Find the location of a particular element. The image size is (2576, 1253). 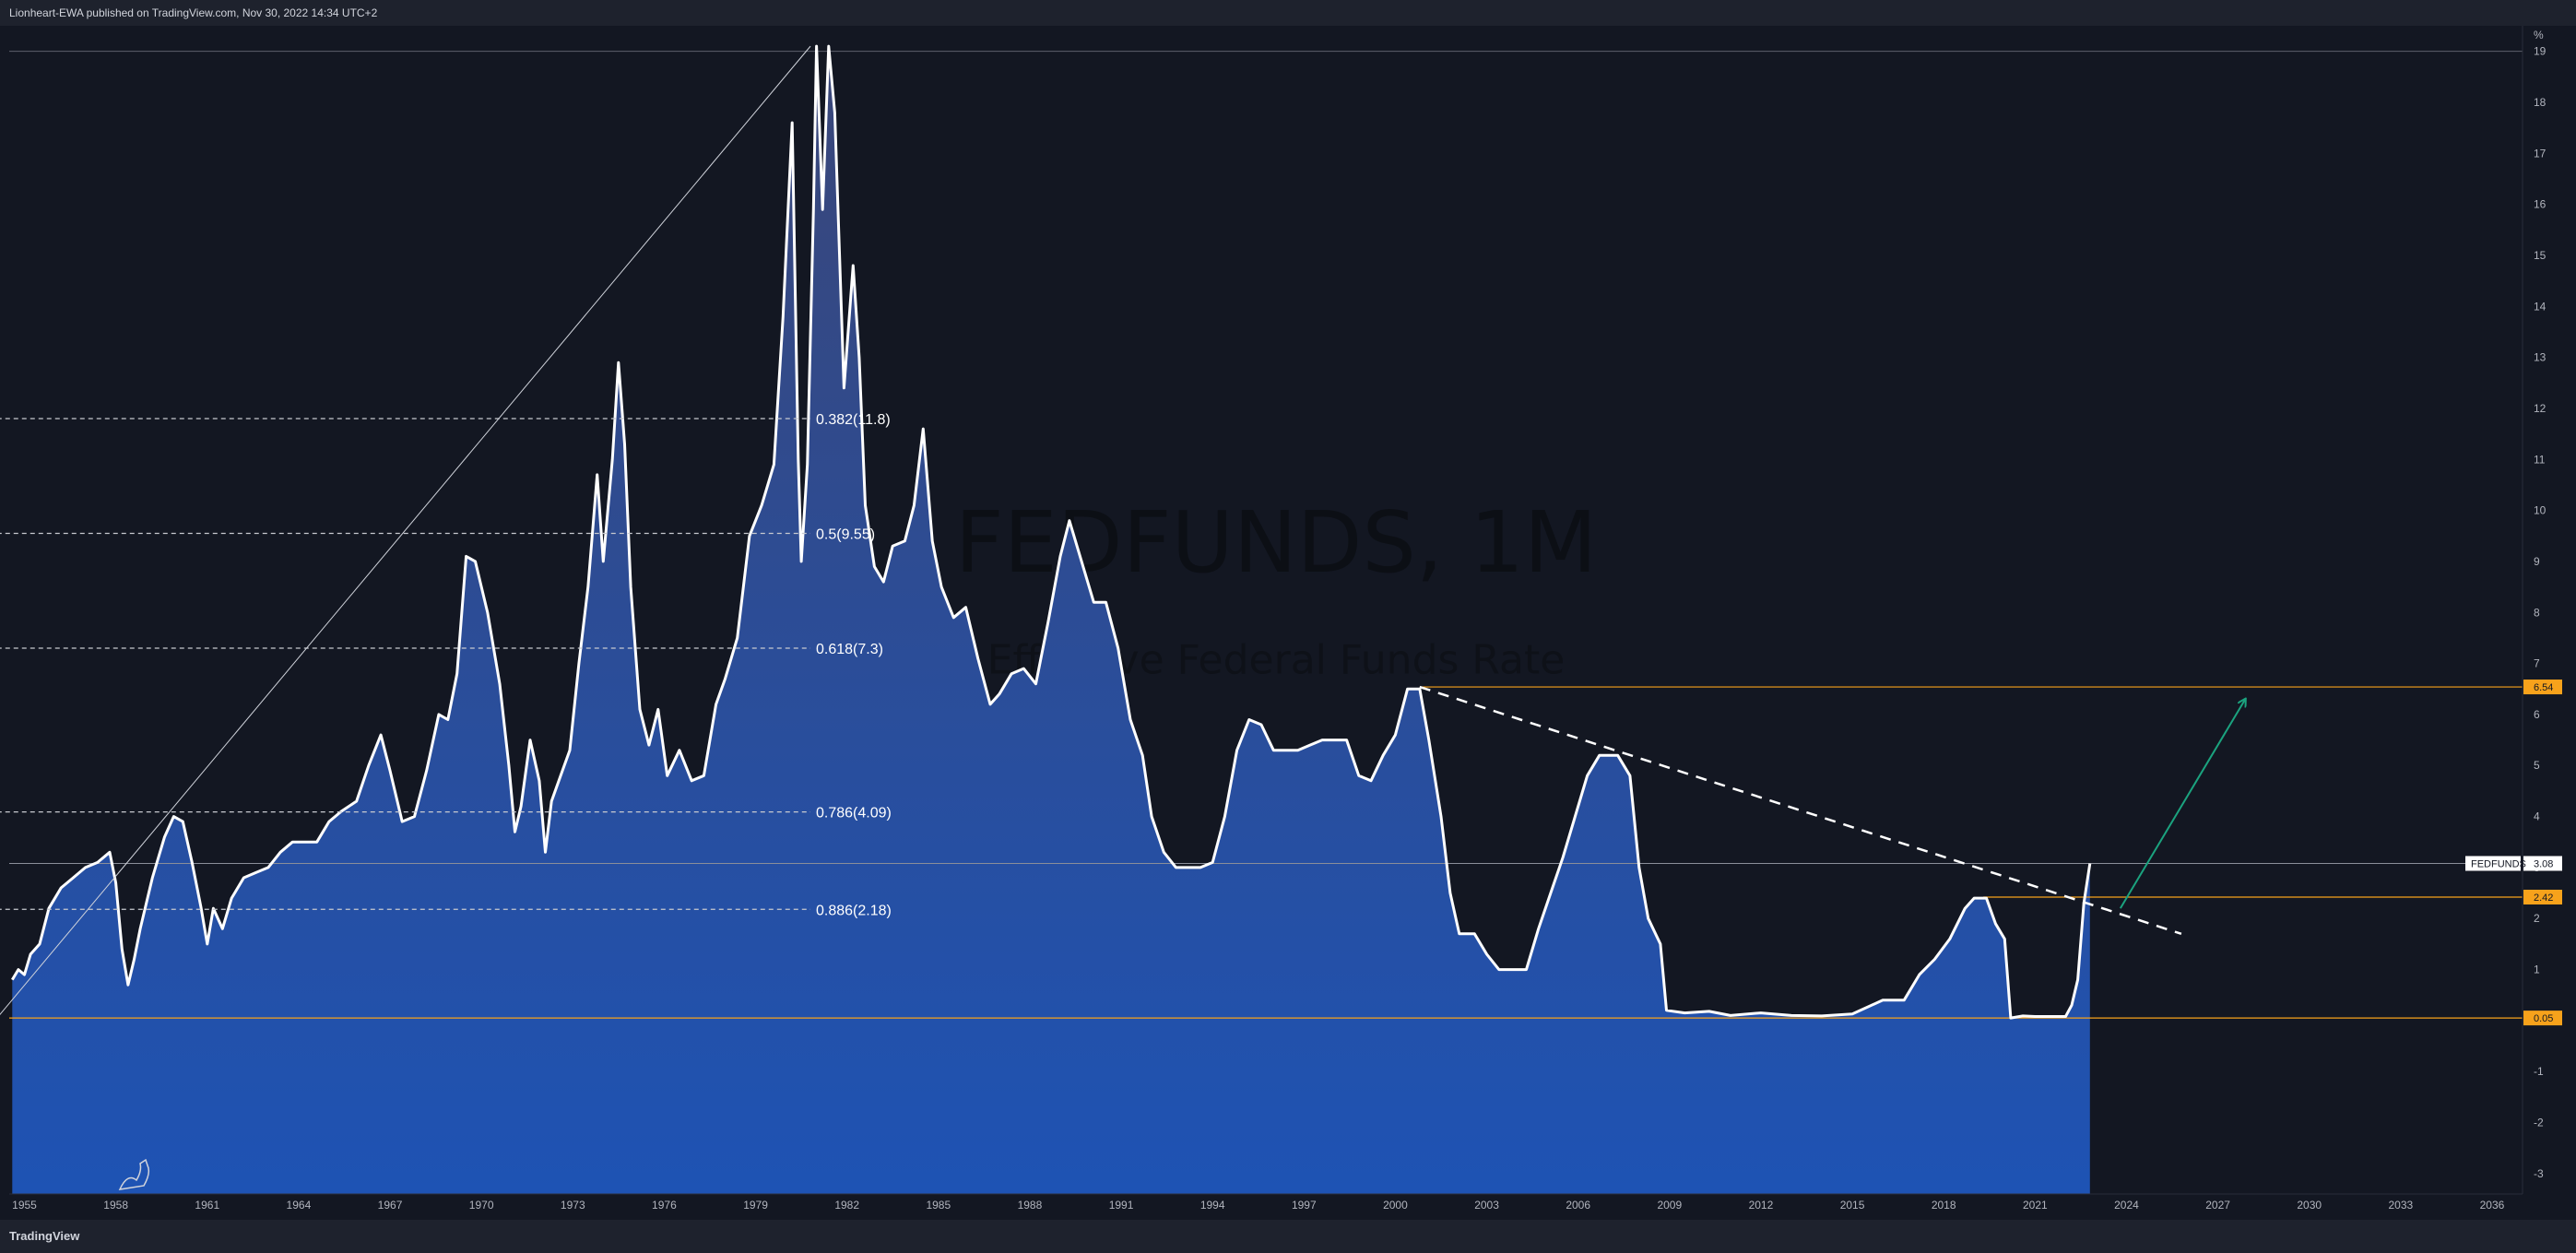

y-axis-background is located at coordinates (2549, 623).